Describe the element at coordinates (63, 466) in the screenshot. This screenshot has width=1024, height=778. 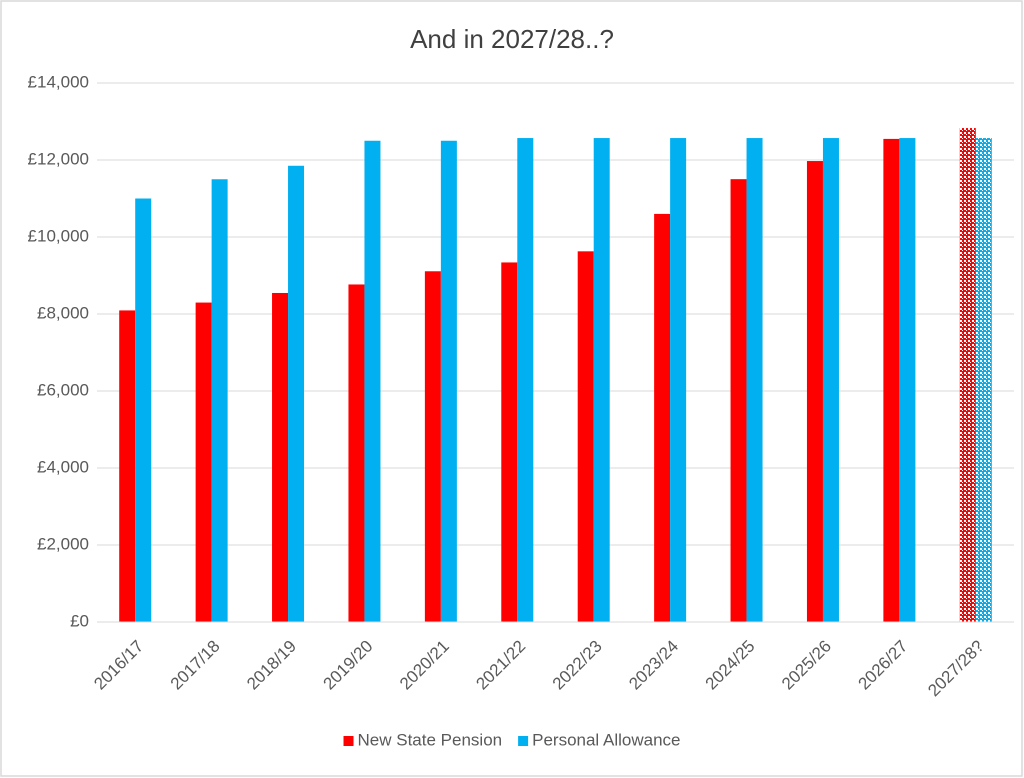
I see `y-tick-label: £4,000` at that location.